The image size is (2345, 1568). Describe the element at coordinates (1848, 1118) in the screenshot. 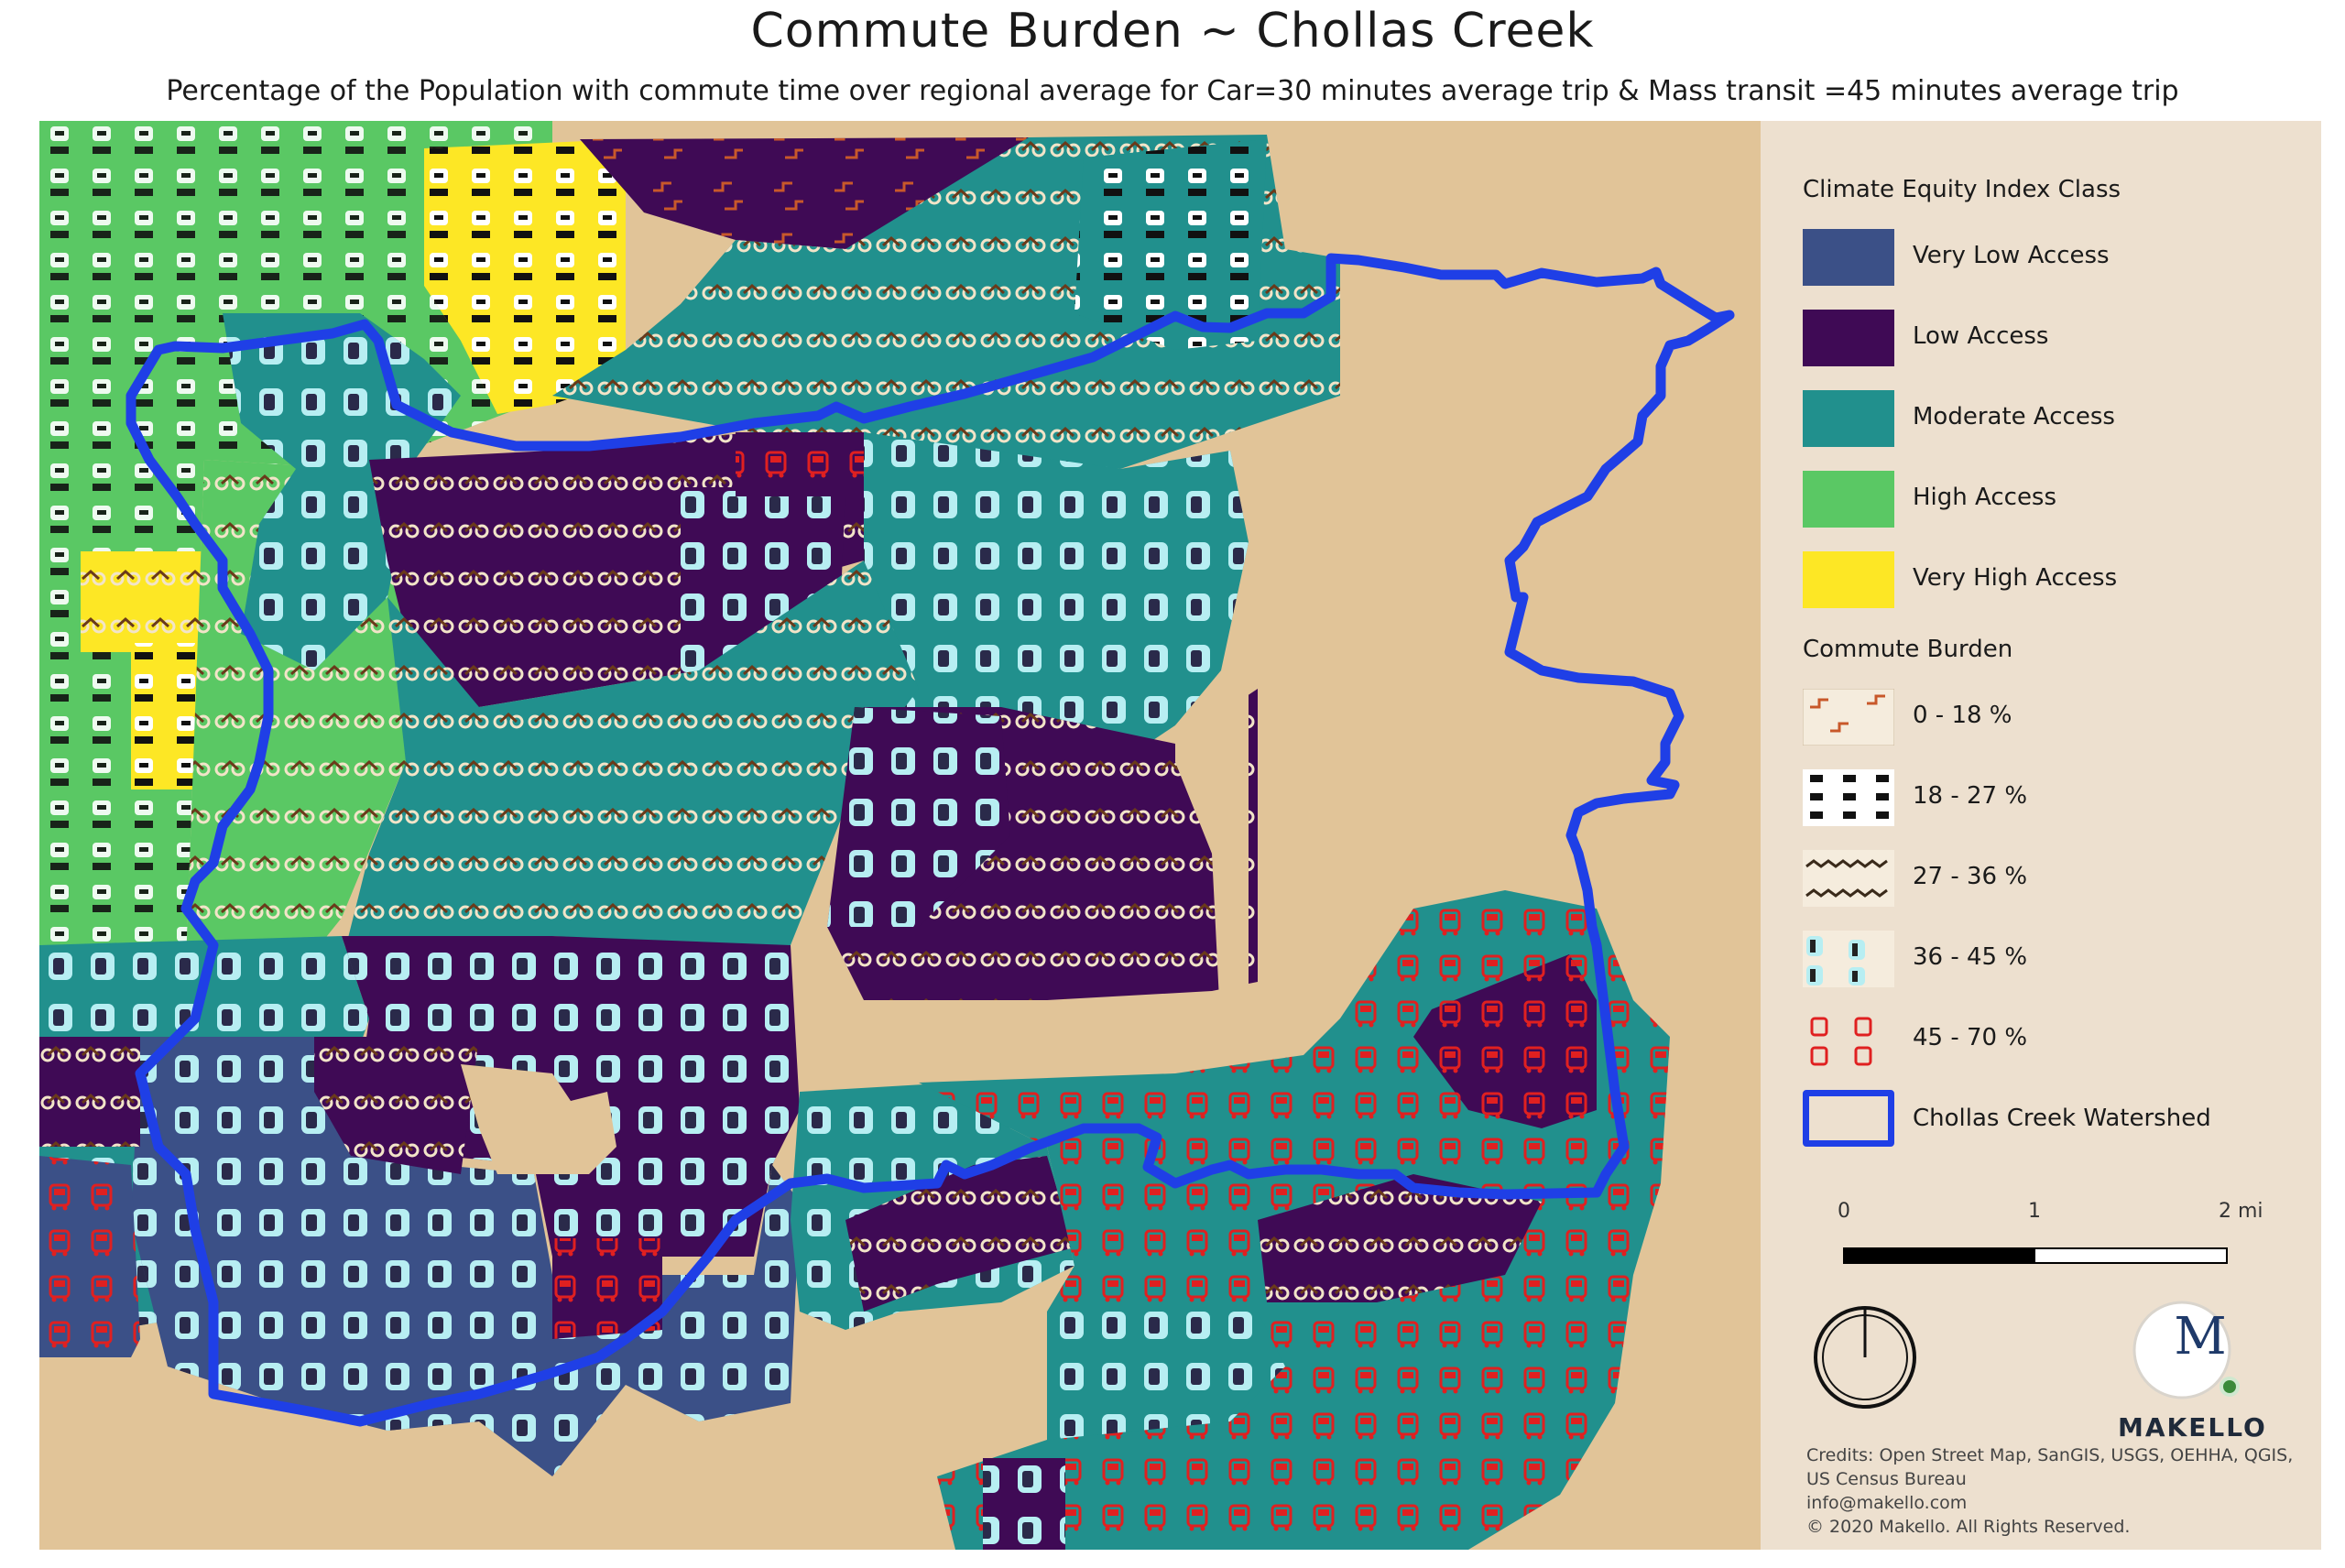

I see `legend-swatch-watershed` at that location.